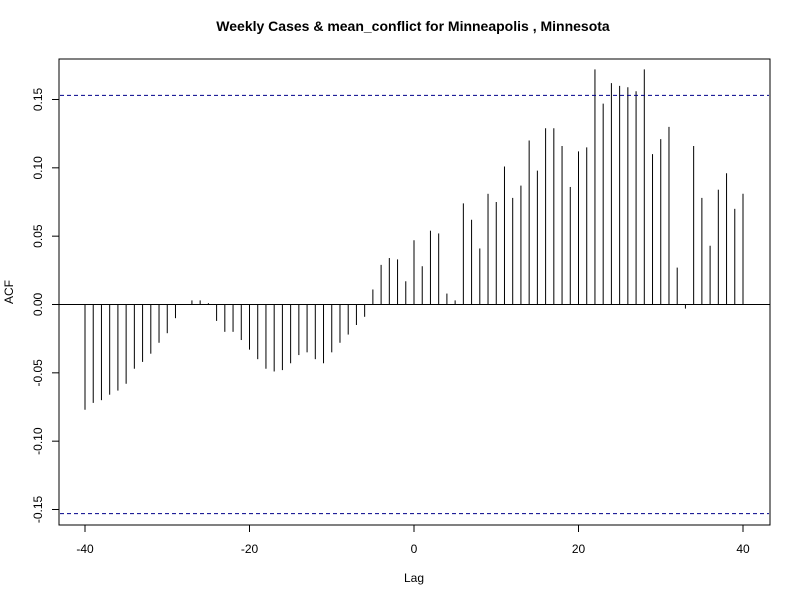 Image resolution: width=800 pixels, height=600 pixels. What do you see at coordinates (45, 305) in the screenshot?
I see `y-axis: -0.15 -0.10 -0.05 0.00 0.05 0.10 0.15` at bounding box center [45, 305].